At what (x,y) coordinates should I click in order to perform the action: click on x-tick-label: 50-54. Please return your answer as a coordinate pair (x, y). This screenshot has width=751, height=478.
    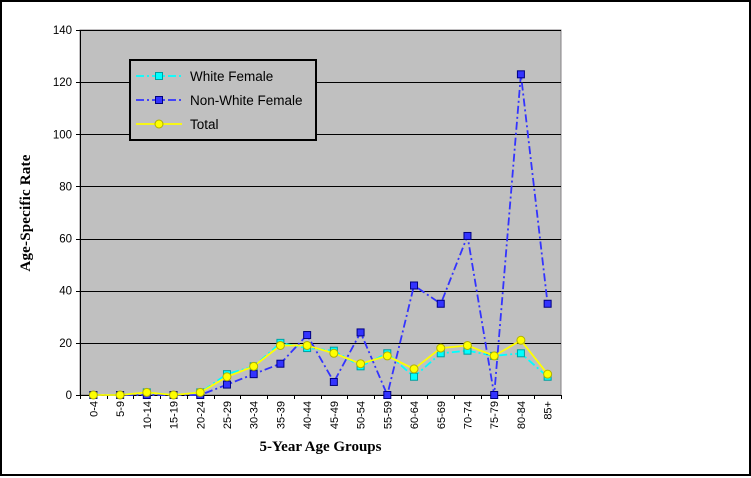
    Looking at the image, I should click on (362, 415).